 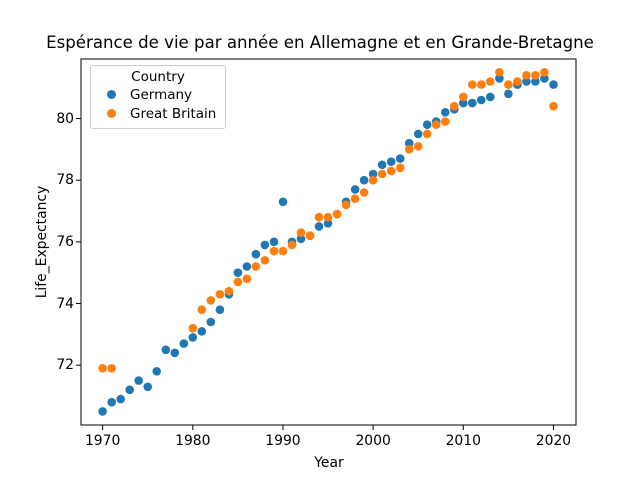 What do you see at coordinates (373, 441) in the screenshot?
I see `x-tick-label: 2000` at bounding box center [373, 441].